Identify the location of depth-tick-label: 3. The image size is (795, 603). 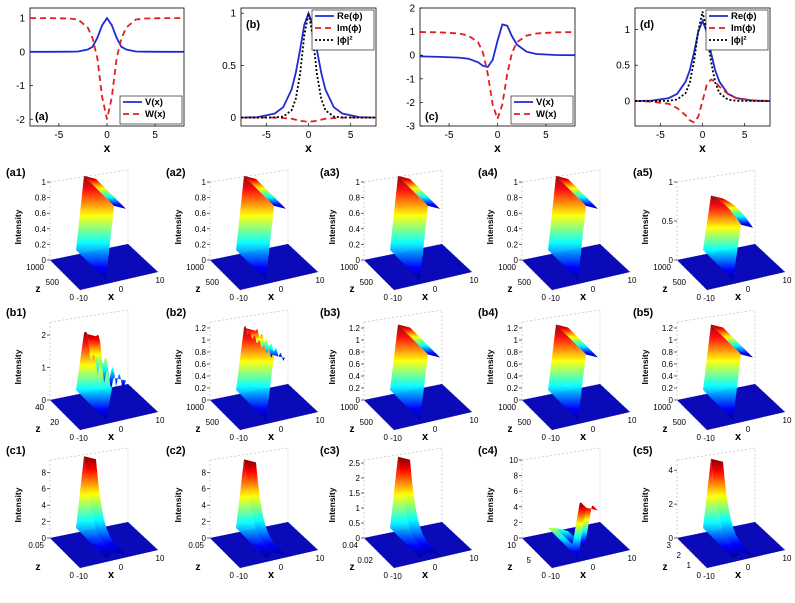
(669, 545).